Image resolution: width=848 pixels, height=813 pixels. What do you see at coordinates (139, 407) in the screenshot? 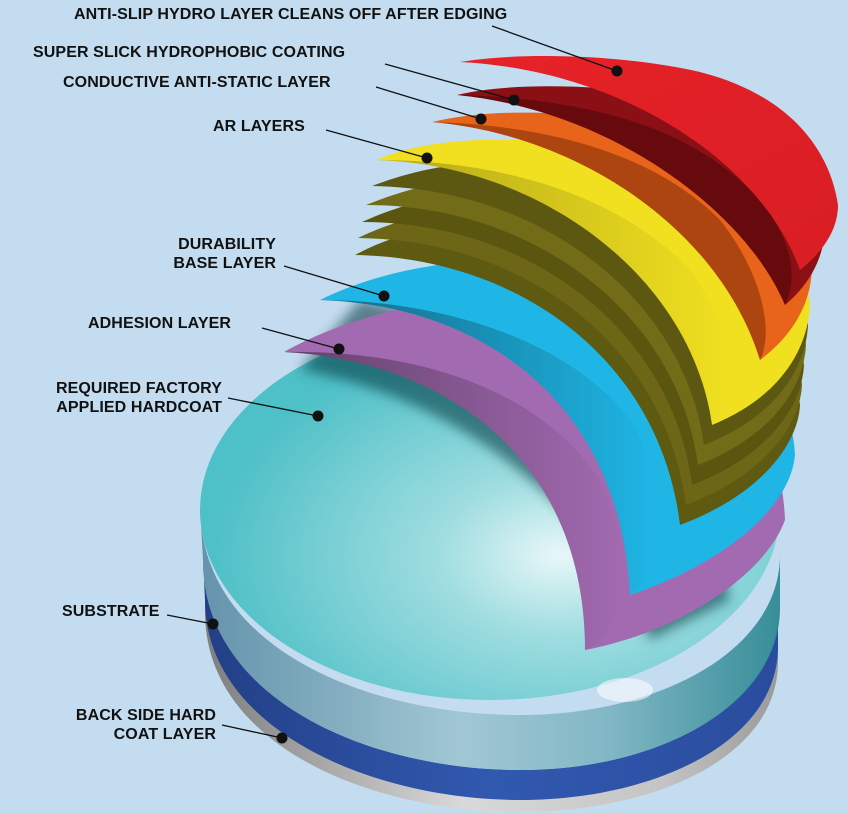
I see `label-hardcoat-line2: APPLIED HARDCOAT` at bounding box center [139, 407].